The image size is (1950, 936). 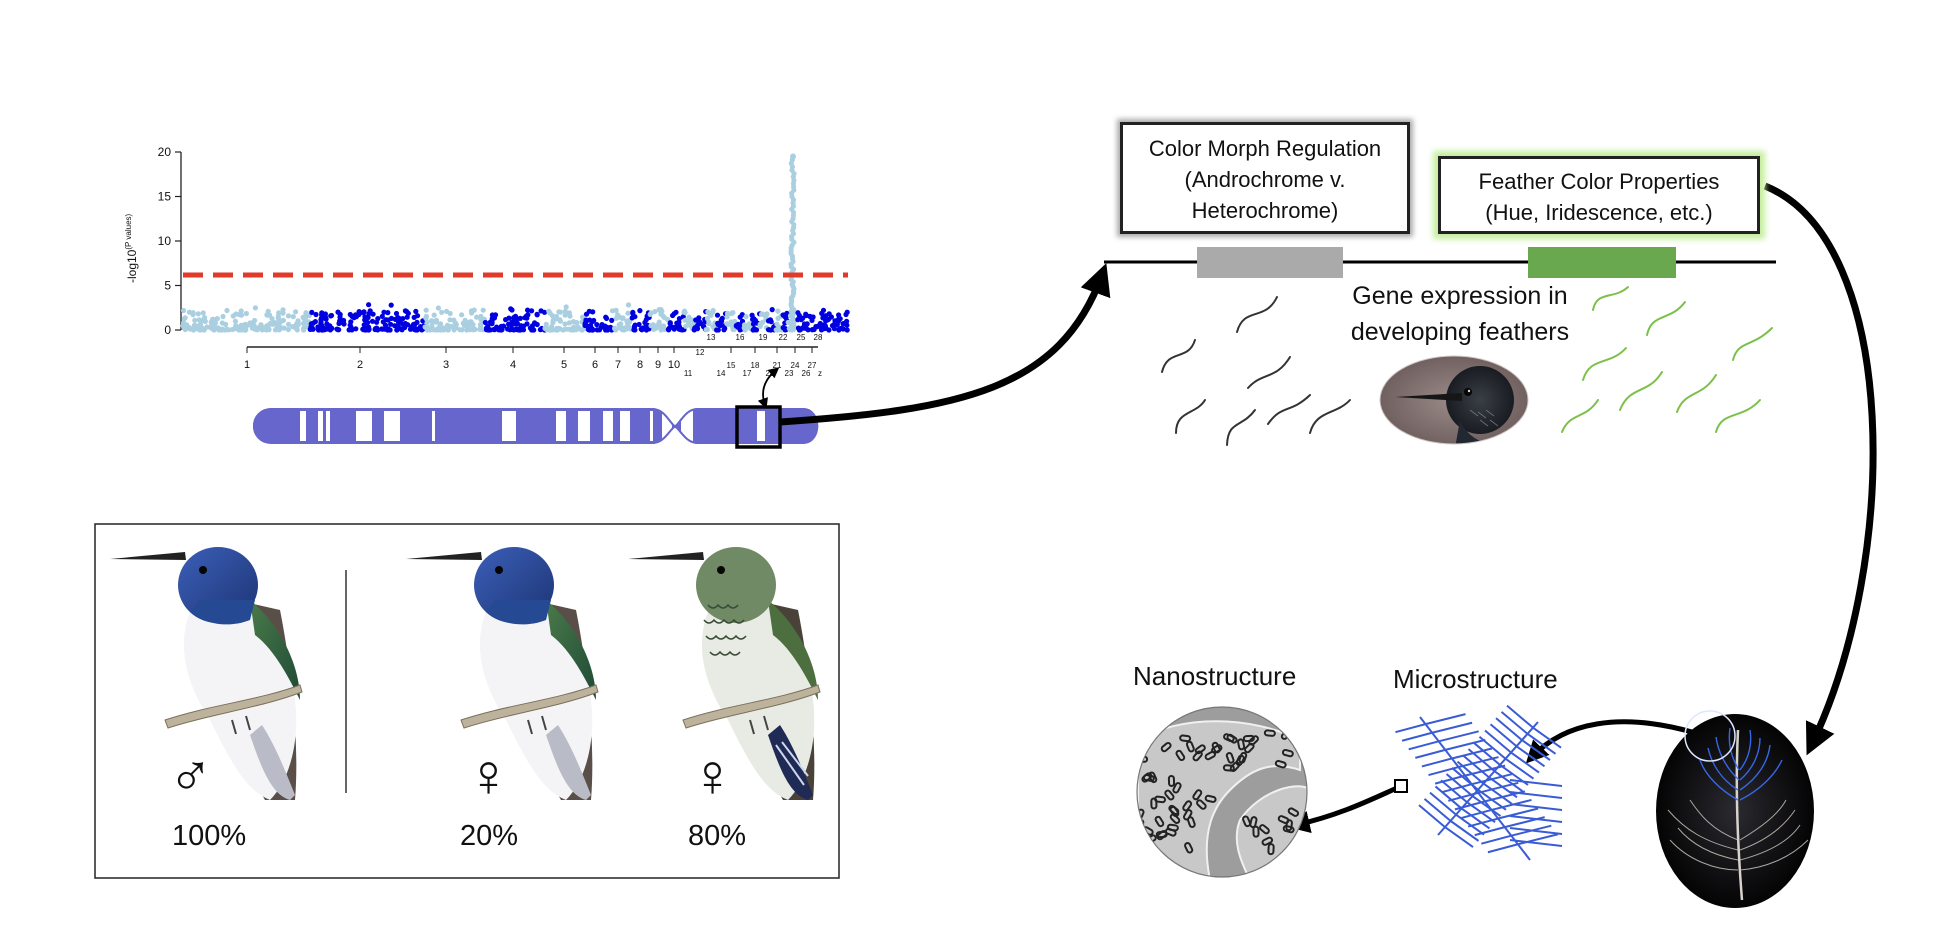 I want to click on x-tick-label: 26, so click(x=806, y=373).